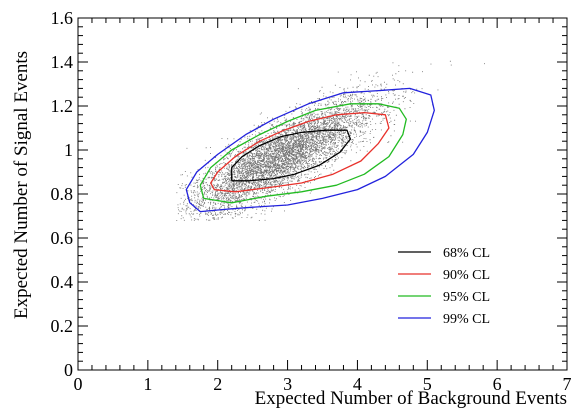 The width and height of the screenshot is (575, 411). What do you see at coordinates (68, 150) in the screenshot?
I see `y-tick-label: 1` at bounding box center [68, 150].